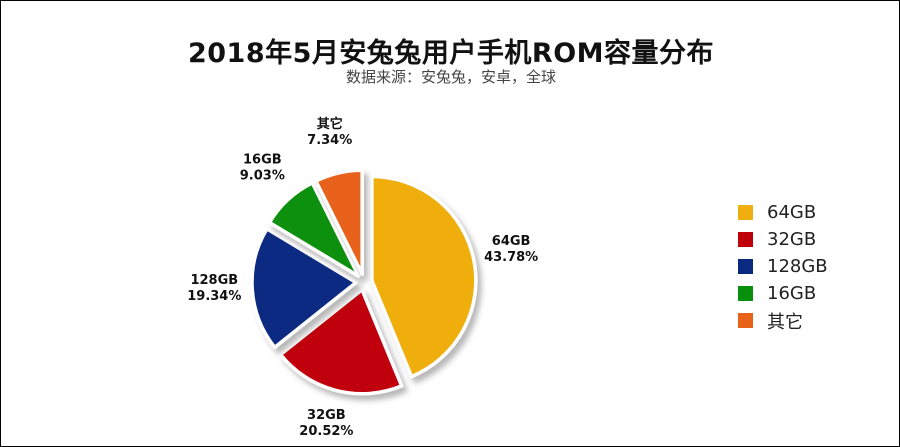 The height and width of the screenshot is (447, 900). What do you see at coordinates (745, 212) in the screenshot?
I see `legend-swatch-64gb` at bounding box center [745, 212].